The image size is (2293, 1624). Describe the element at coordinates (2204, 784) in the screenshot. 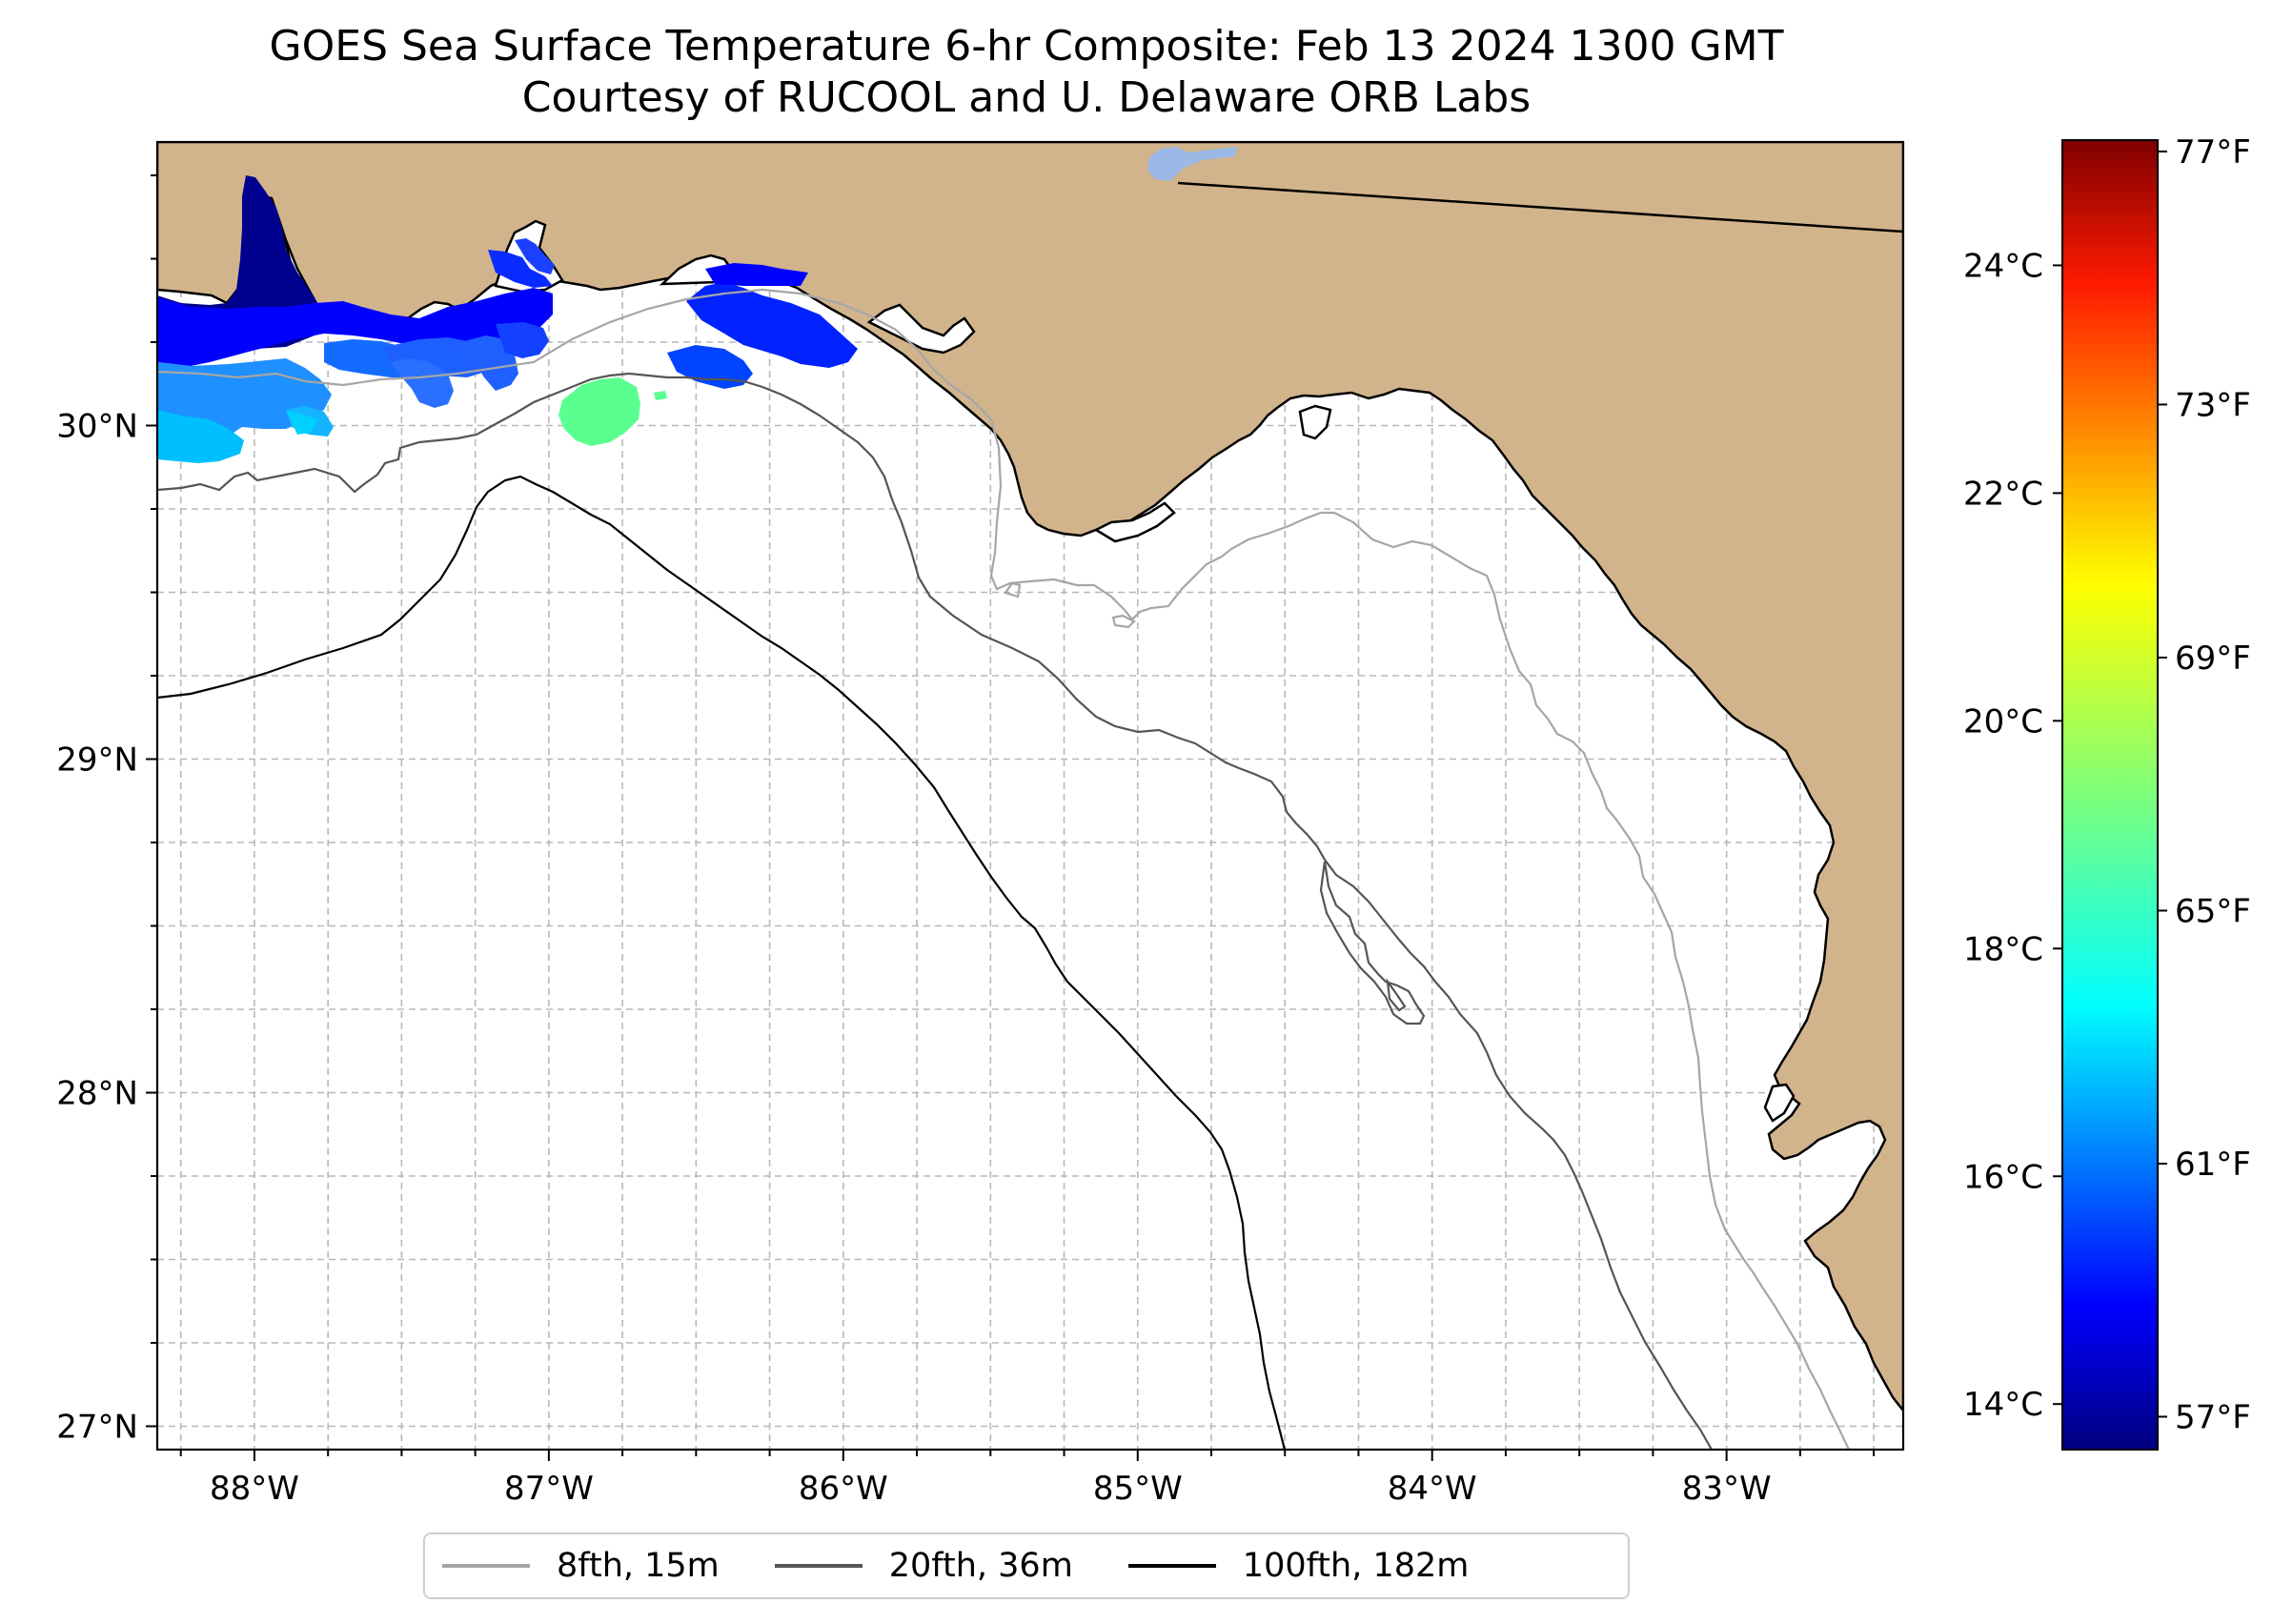

I see `colorbar-fahrenheit-axis: 77°F 73°F 69°F 65°F 61°F 57°F` at that location.